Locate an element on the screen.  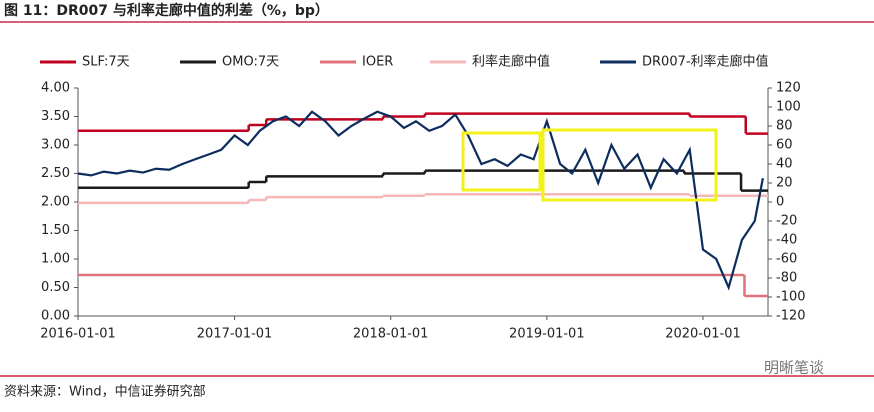
legend-label: DR007-利率走廊中值 is located at coordinates (705, 62).